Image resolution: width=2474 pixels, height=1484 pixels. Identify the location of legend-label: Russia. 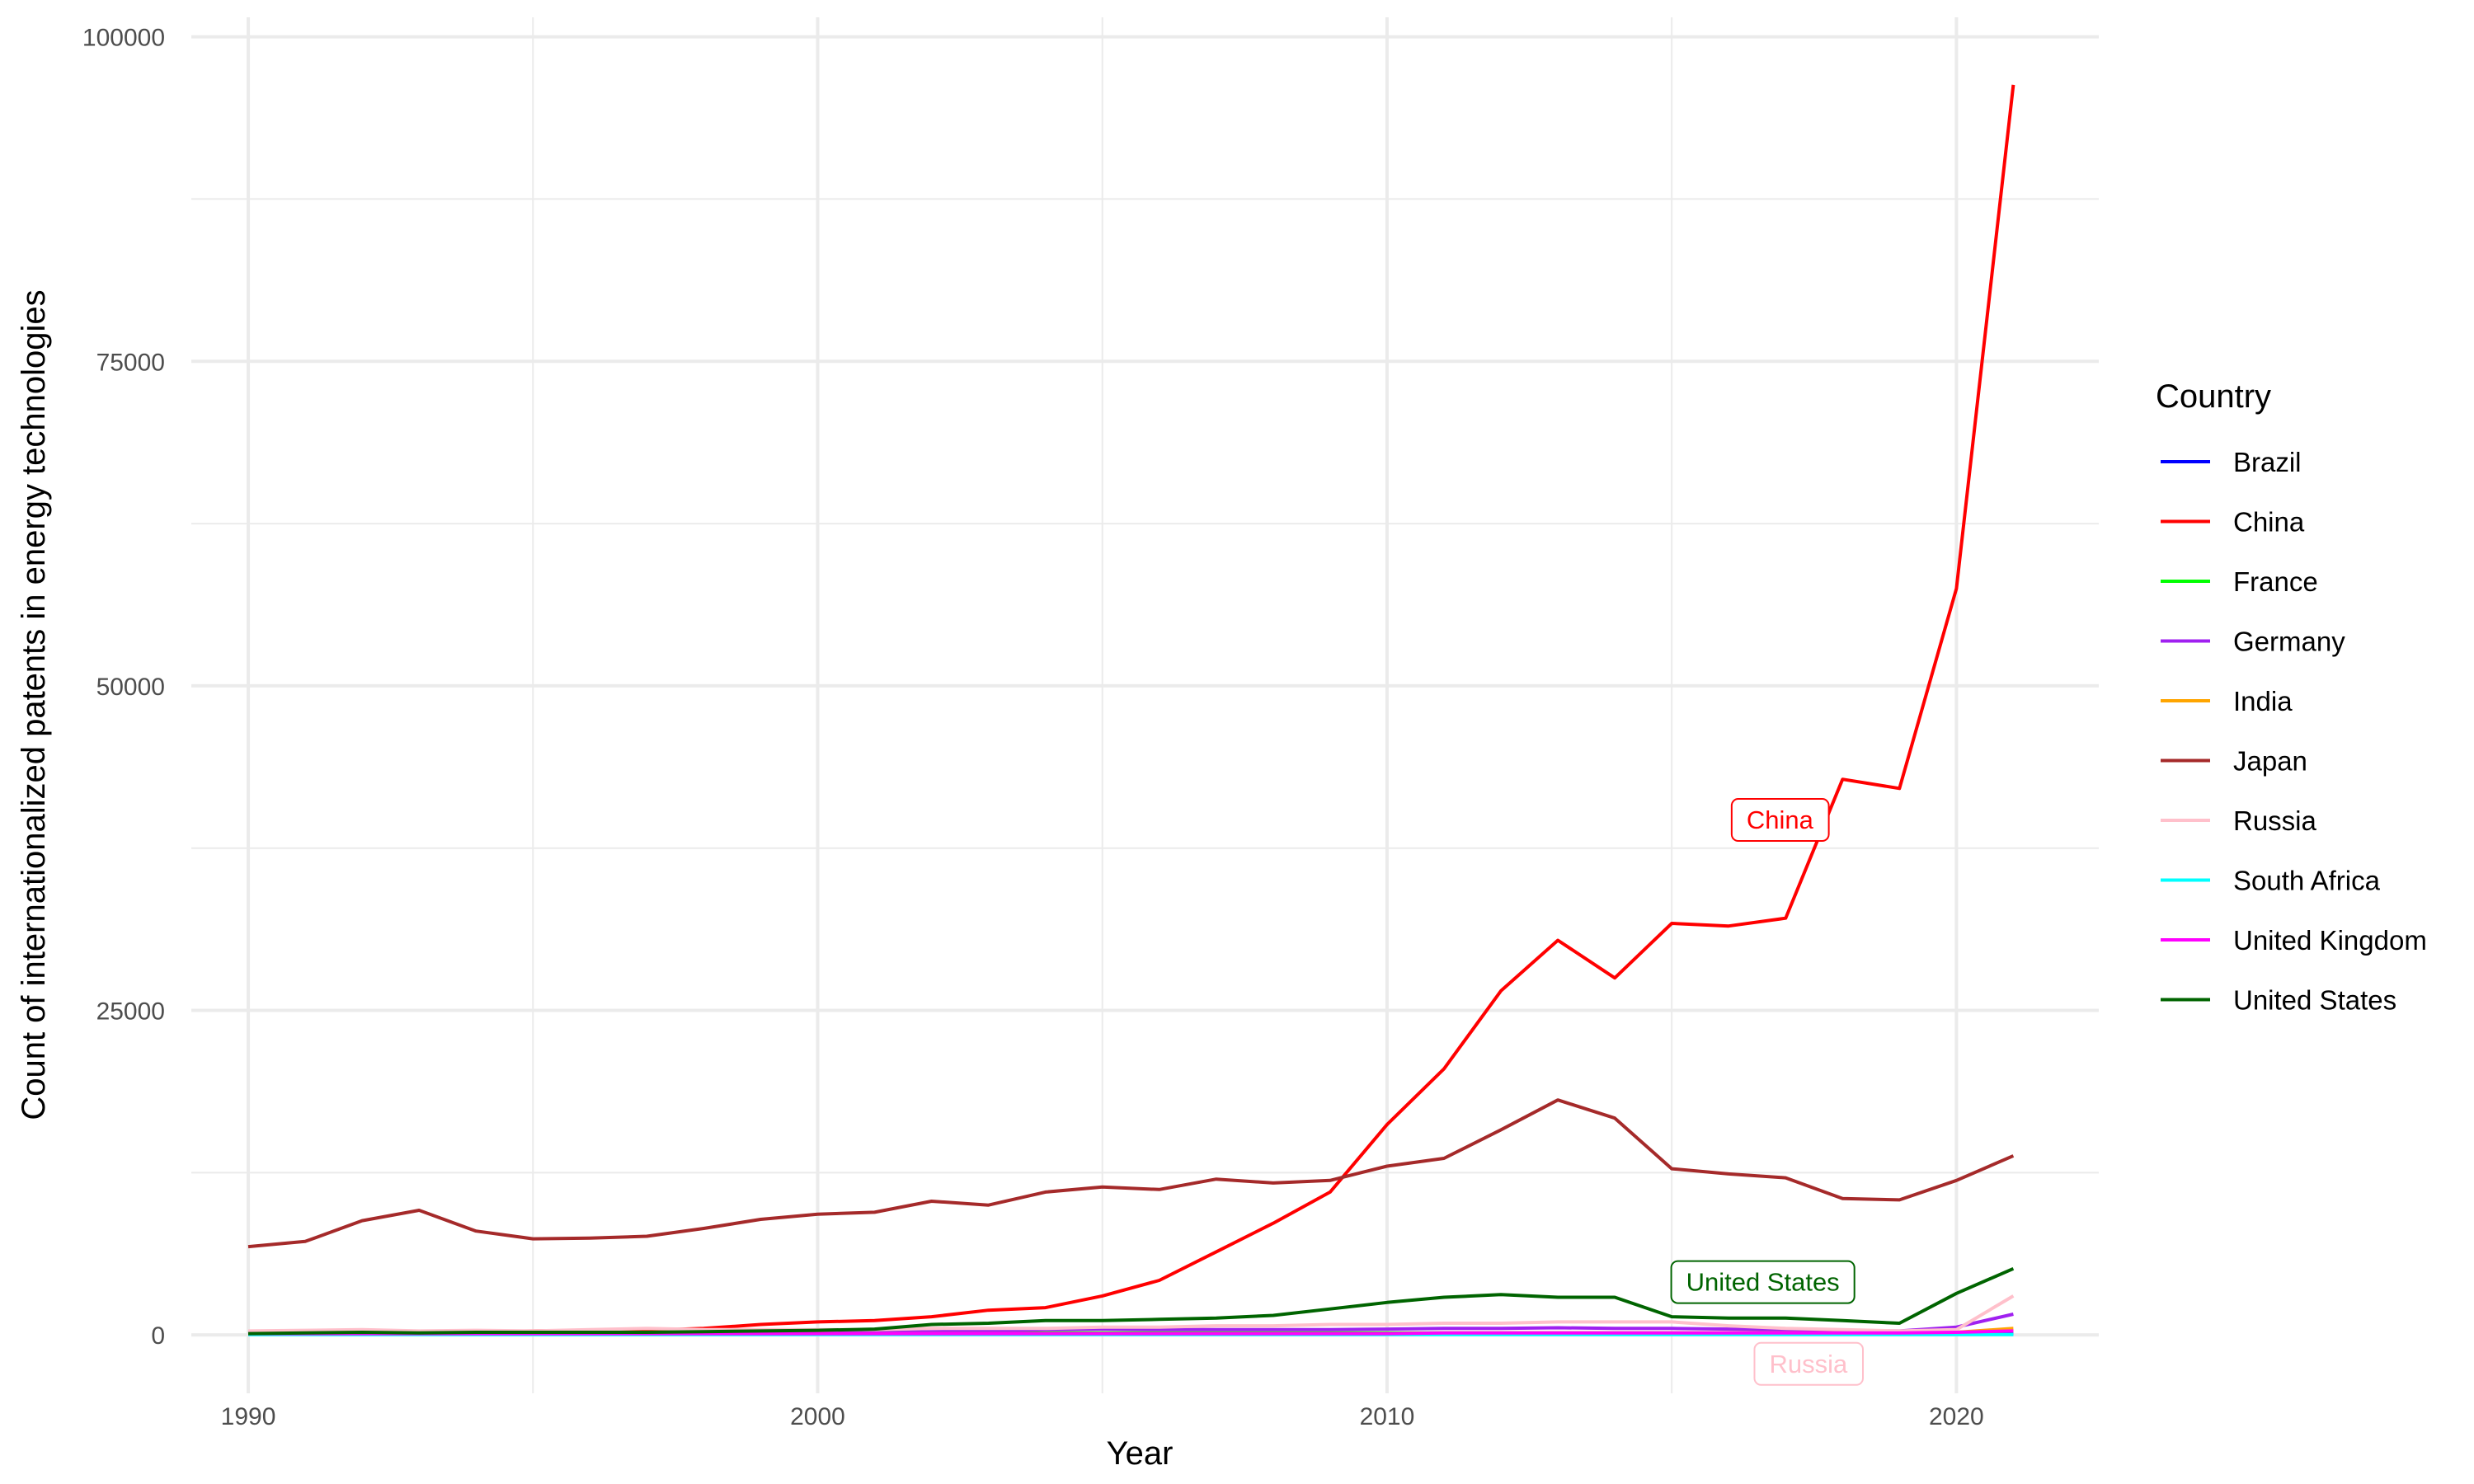
(2275, 820).